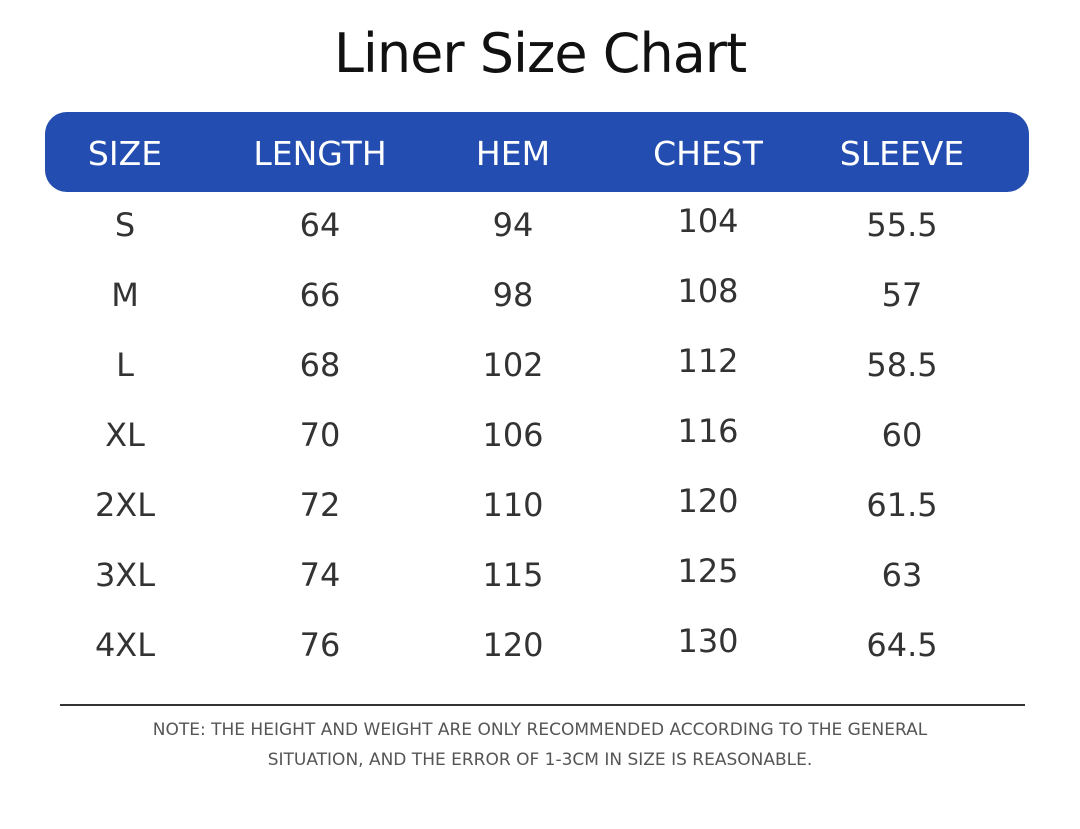 The width and height of the screenshot is (1080, 829). What do you see at coordinates (320, 645) in the screenshot?
I see `body-cell: 76` at bounding box center [320, 645].